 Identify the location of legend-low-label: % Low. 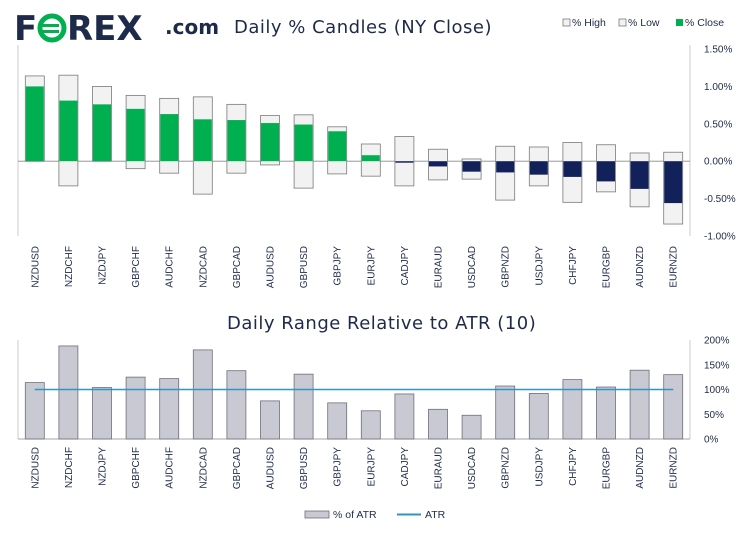
(644, 23).